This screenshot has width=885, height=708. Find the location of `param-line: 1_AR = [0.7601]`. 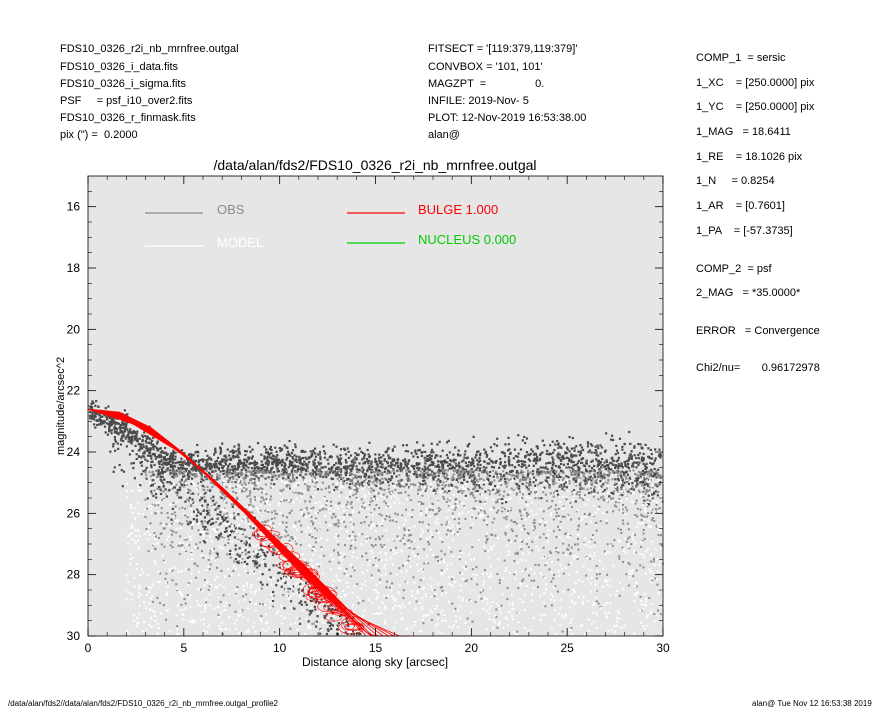

param-line: 1_AR = [0.7601] is located at coordinates (740, 206).